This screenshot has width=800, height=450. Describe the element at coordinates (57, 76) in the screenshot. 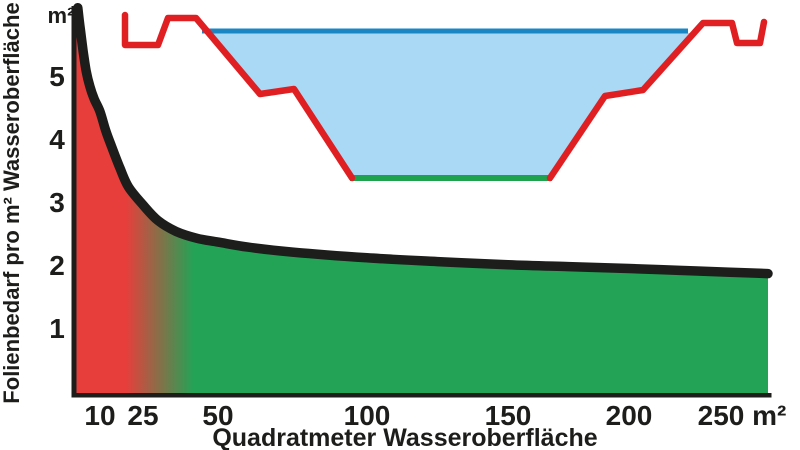

I see `y-tick-label: 5` at that location.